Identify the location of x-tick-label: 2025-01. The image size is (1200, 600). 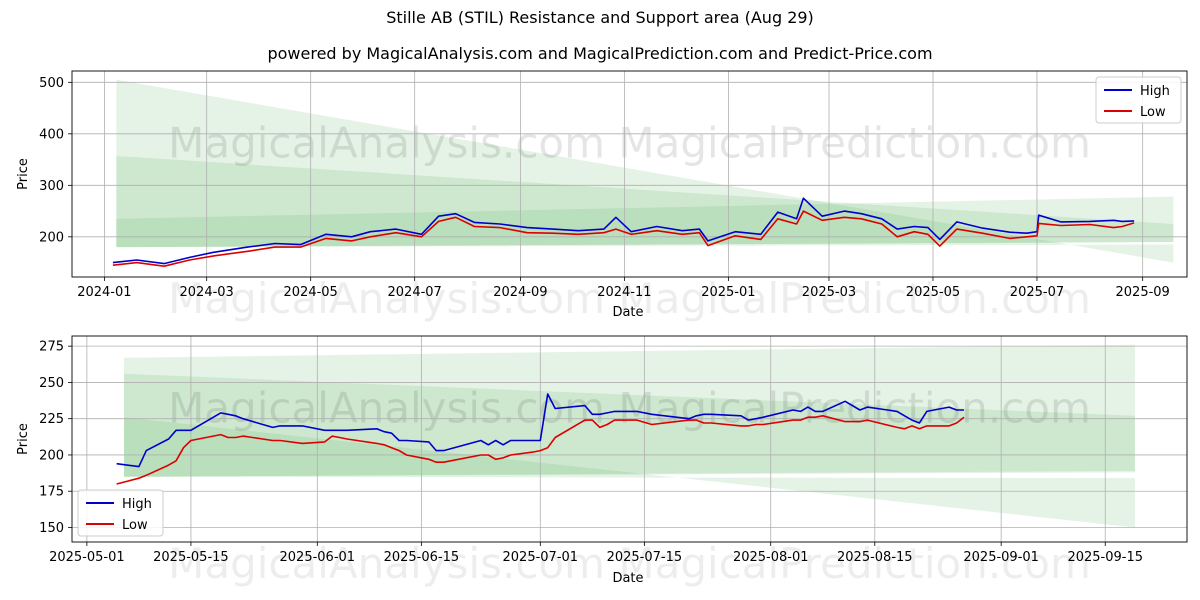
(728, 292).